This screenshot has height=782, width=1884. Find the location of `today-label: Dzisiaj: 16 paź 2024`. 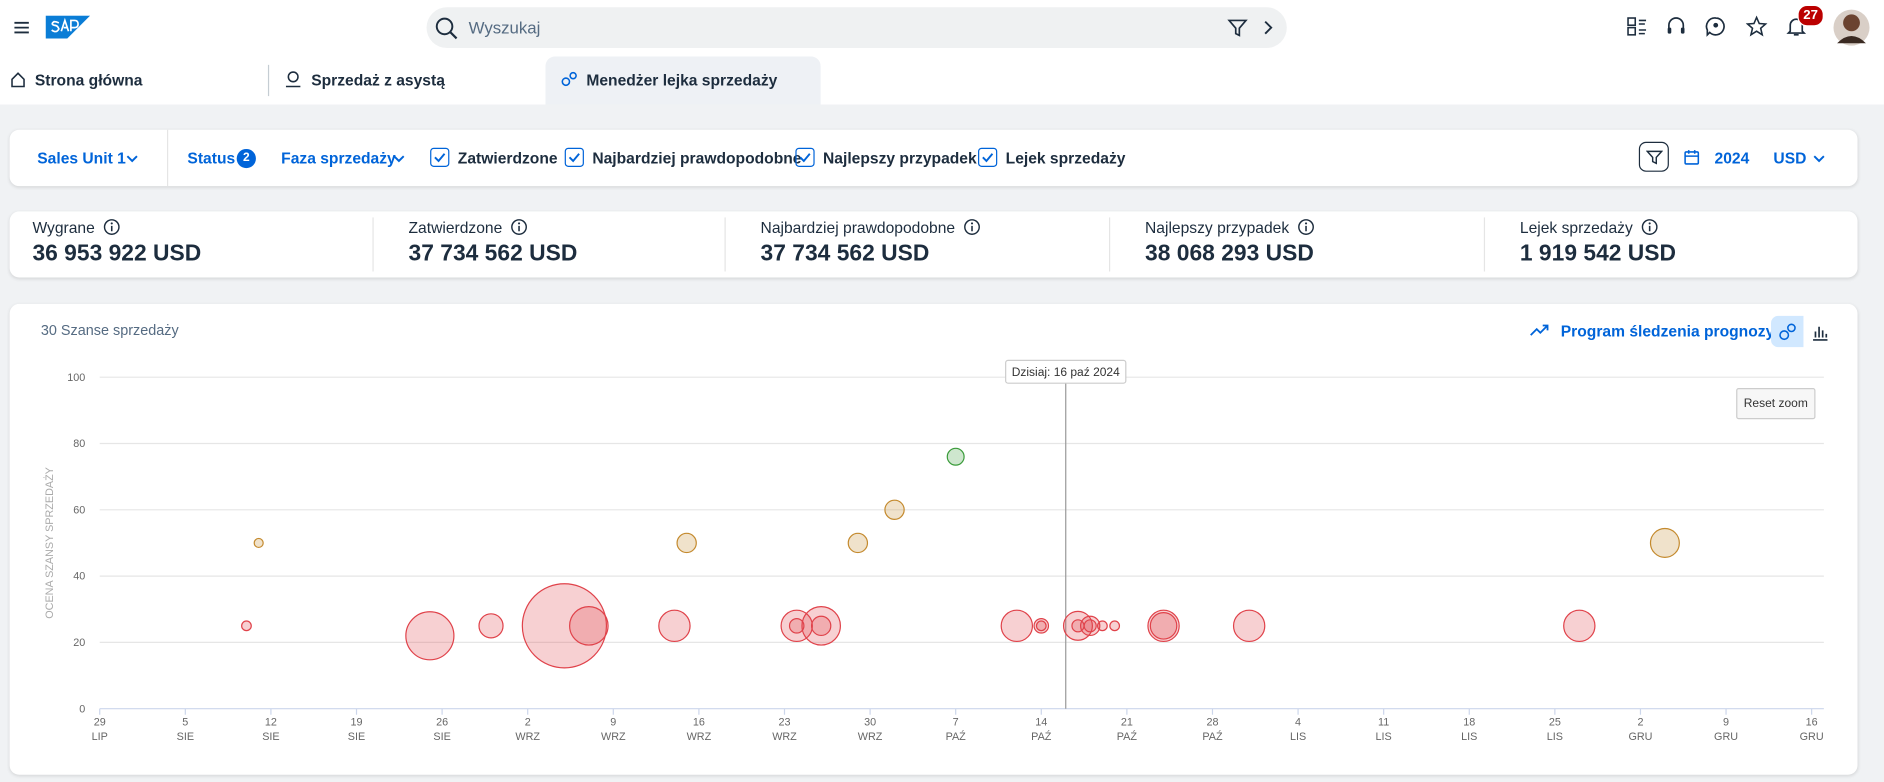

today-label: Dzisiaj: 16 paź 2024 is located at coordinates (1066, 372).